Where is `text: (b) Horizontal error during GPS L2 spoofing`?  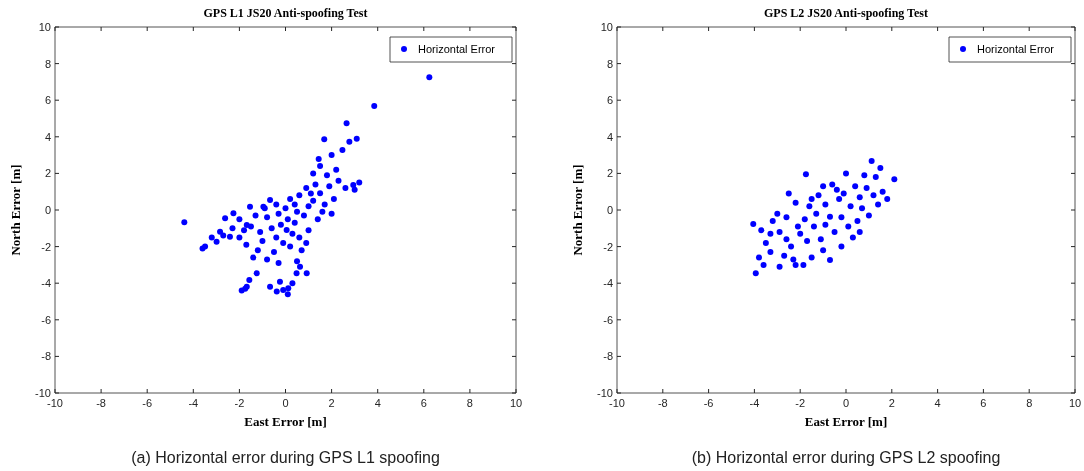
text: (b) Horizontal error during GPS L2 spoofing is located at coordinates (846, 457).